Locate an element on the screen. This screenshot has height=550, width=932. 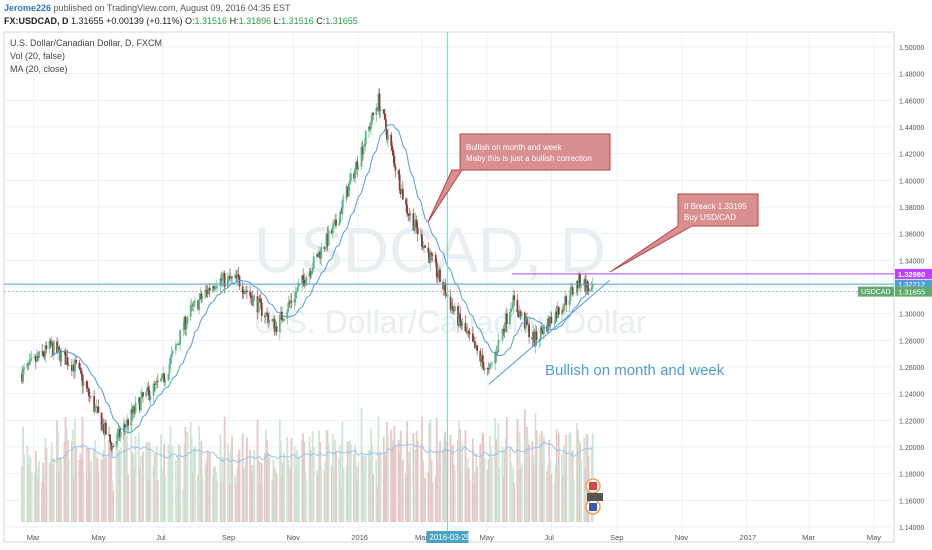
legend-title: U.S. Dollar/Canadian Dollar, D, FXCM is located at coordinates (86, 43).